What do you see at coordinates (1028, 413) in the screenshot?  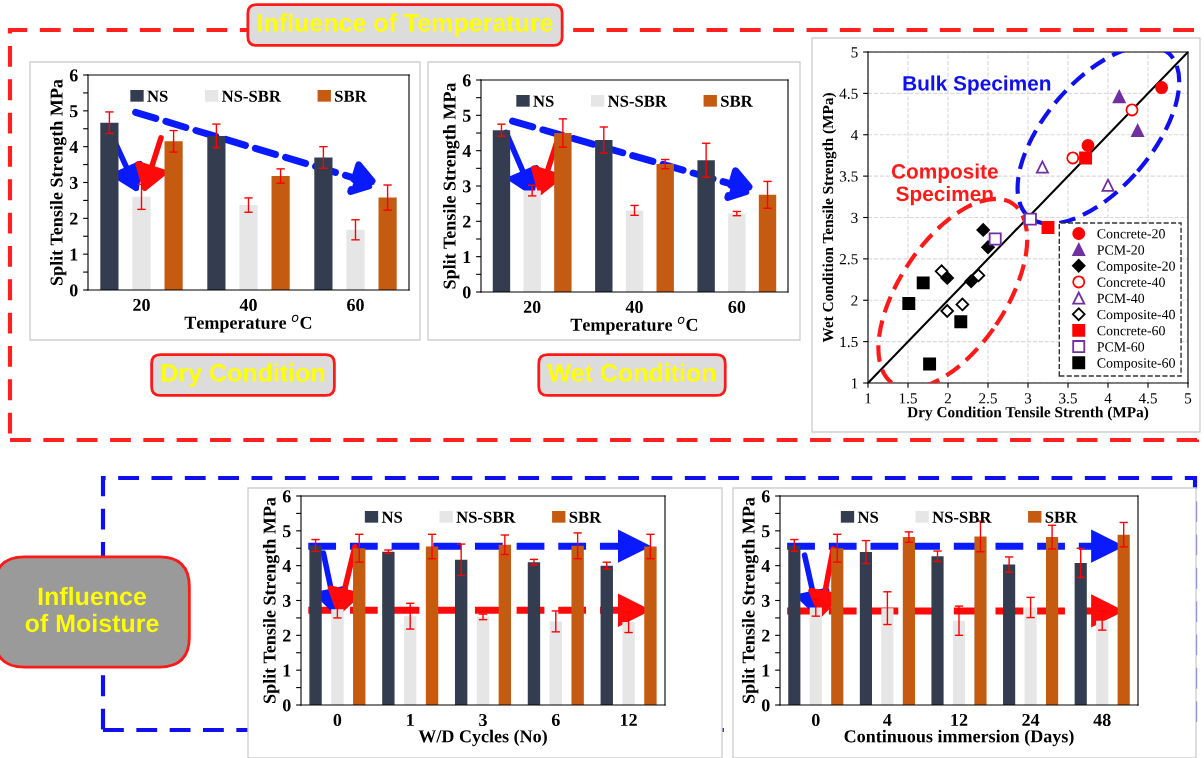 I see `x-axis-title: Dry Condition Tensile Strenth (MPa)` at bounding box center [1028, 413].